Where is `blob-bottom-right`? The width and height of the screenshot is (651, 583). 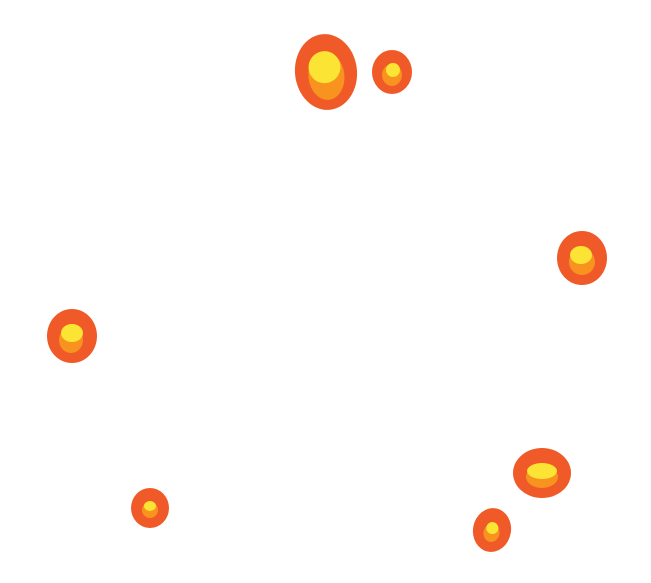
blob-bottom-right is located at coordinates (542, 473).